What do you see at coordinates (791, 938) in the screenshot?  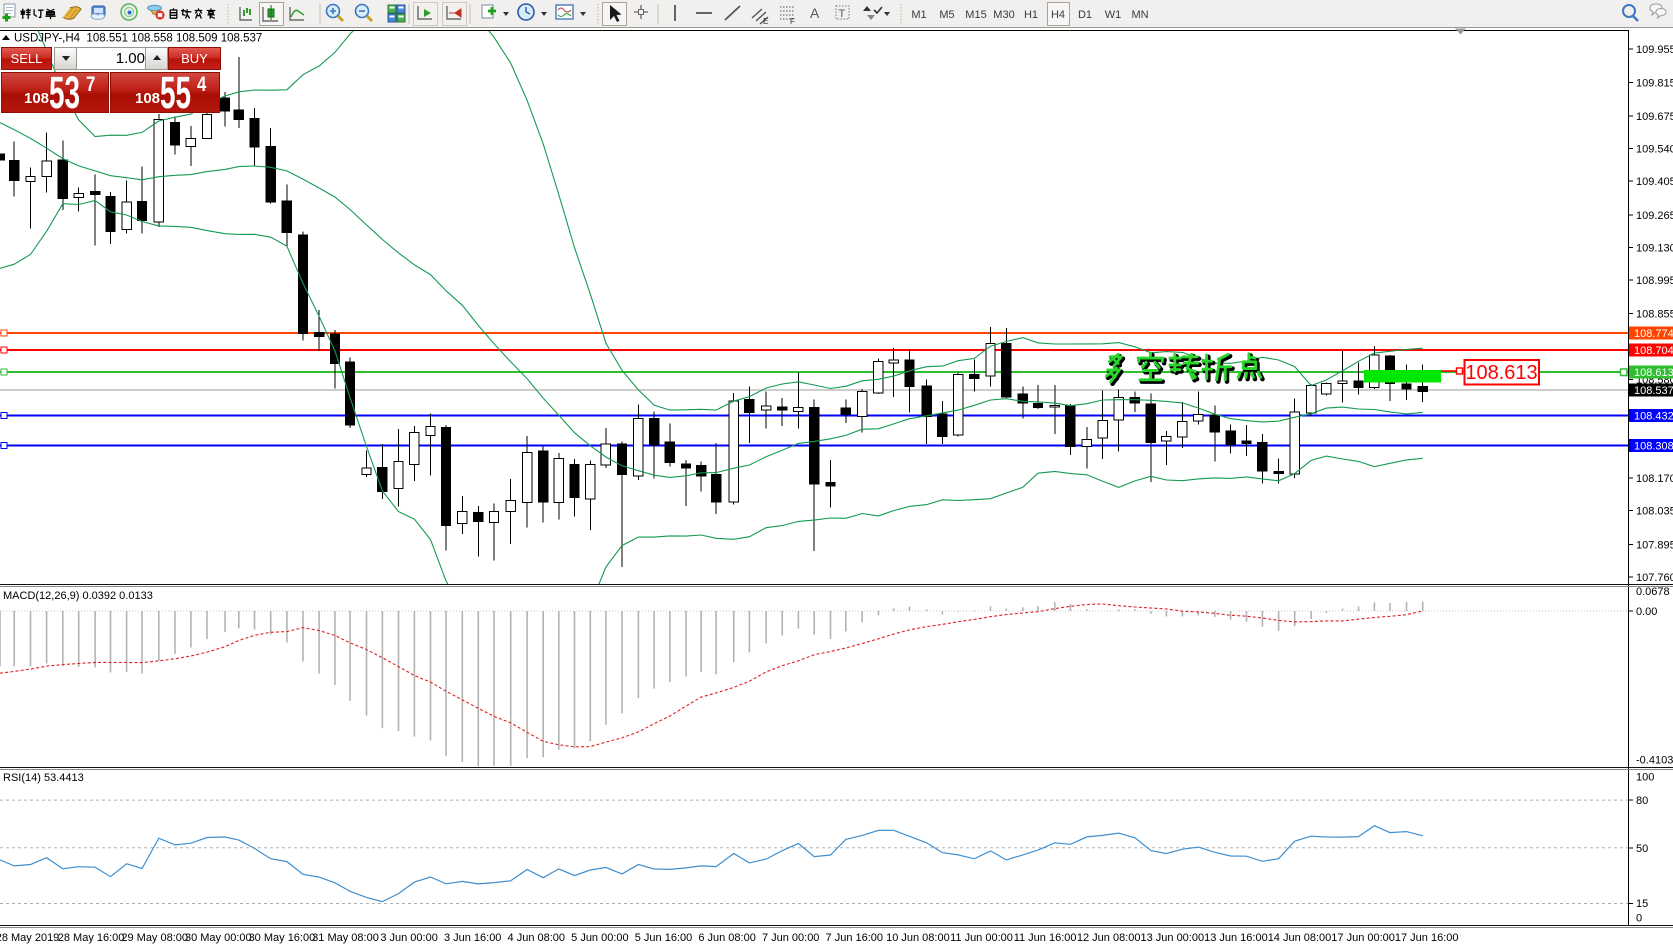 I see `svg-text: 7 Jun 00:00` at bounding box center [791, 938].